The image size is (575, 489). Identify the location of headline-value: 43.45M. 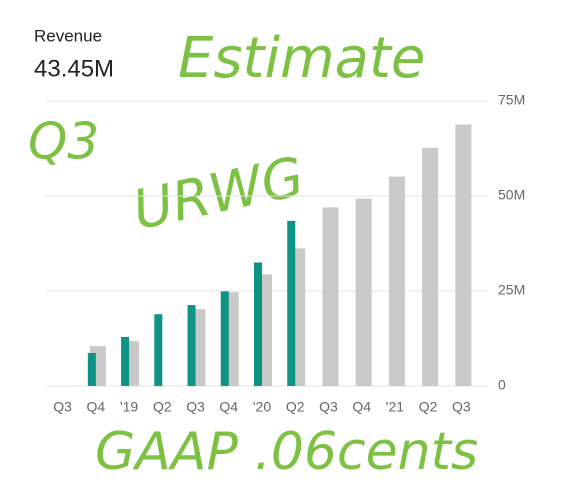
(74, 68).